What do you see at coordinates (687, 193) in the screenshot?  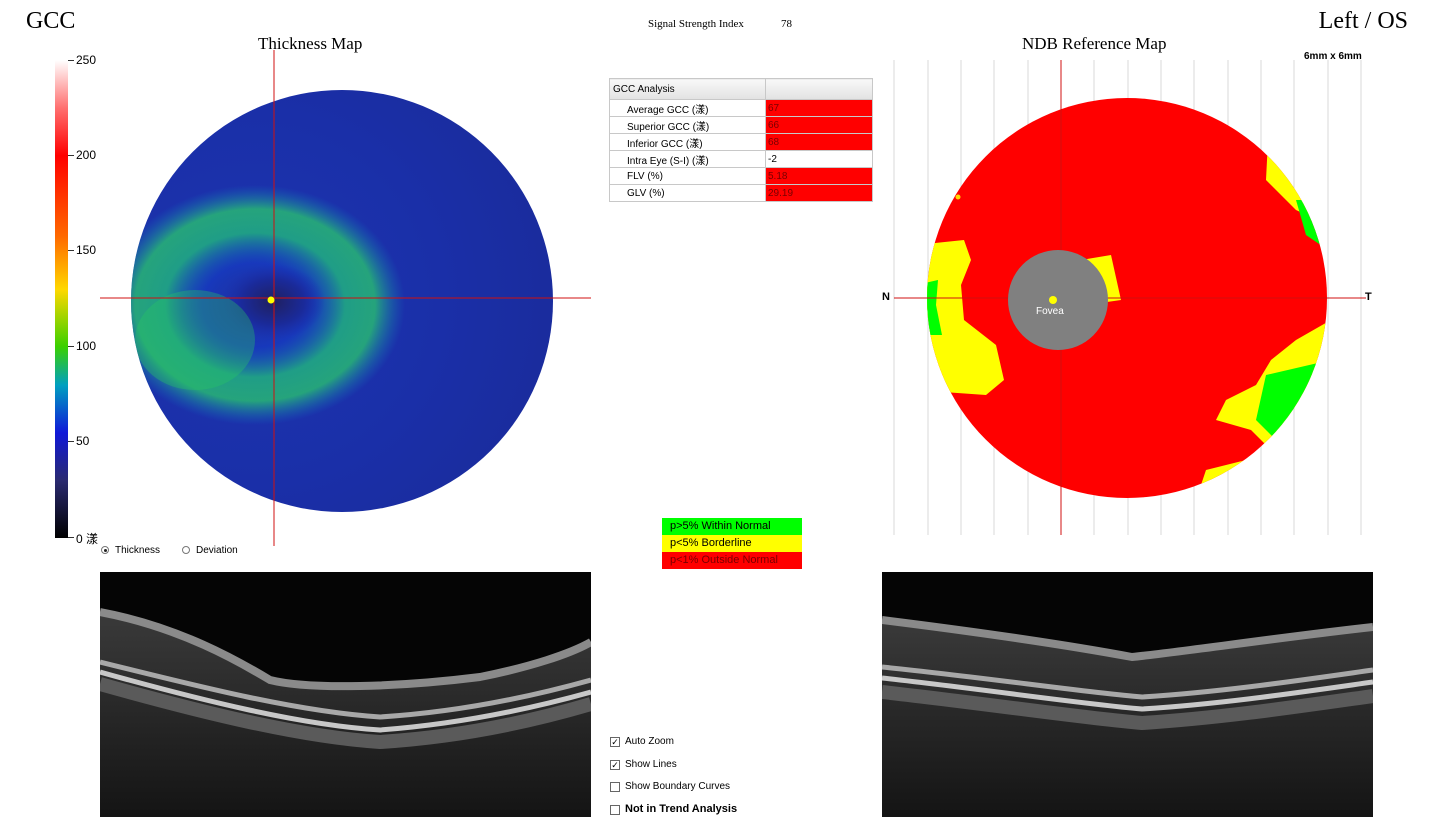 I see `row-label: GLV (%)` at bounding box center [687, 193].